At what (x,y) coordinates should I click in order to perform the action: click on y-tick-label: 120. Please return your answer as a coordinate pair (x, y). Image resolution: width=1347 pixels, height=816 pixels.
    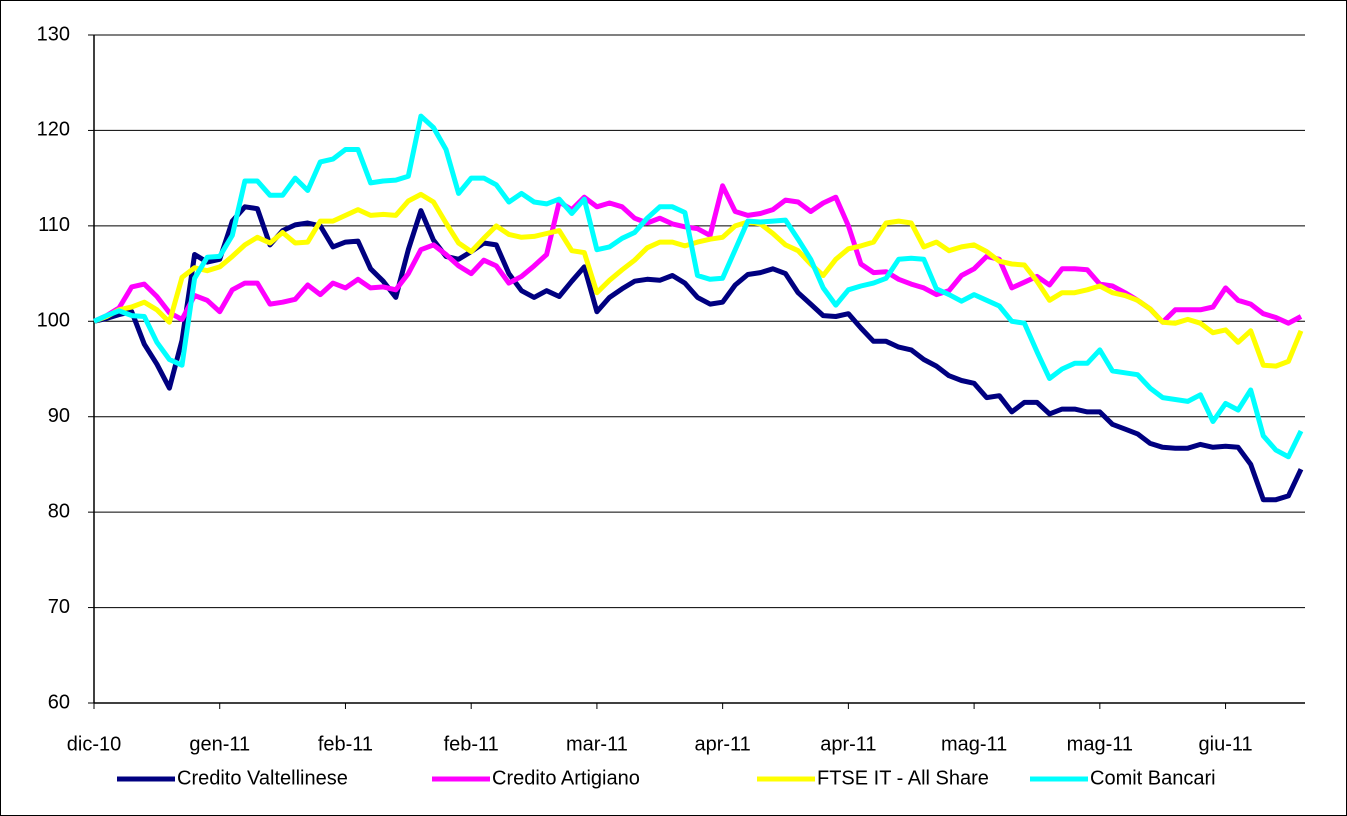
    Looking at the image, I should click on (53, 130).